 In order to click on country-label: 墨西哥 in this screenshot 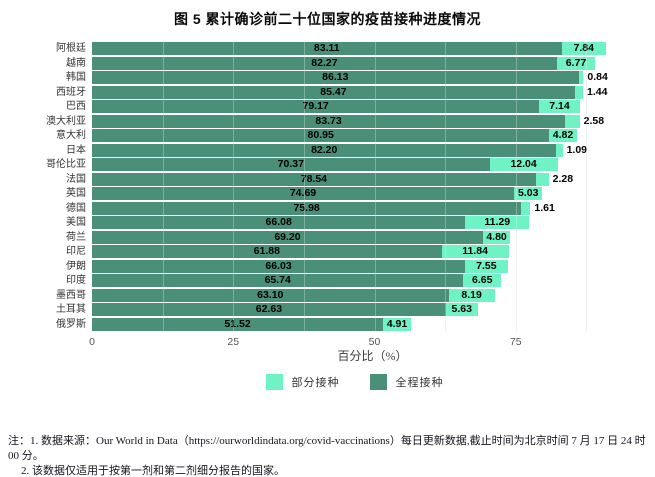, I will do `click(71, 295)`.